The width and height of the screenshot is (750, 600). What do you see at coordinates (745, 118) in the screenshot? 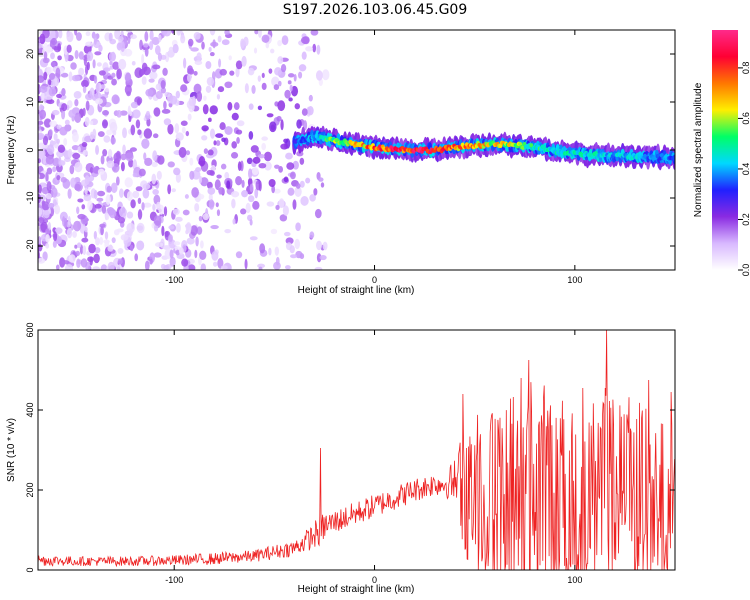
I see `colorbar-tick-label: 0.6` at bounding box center [745, 118].